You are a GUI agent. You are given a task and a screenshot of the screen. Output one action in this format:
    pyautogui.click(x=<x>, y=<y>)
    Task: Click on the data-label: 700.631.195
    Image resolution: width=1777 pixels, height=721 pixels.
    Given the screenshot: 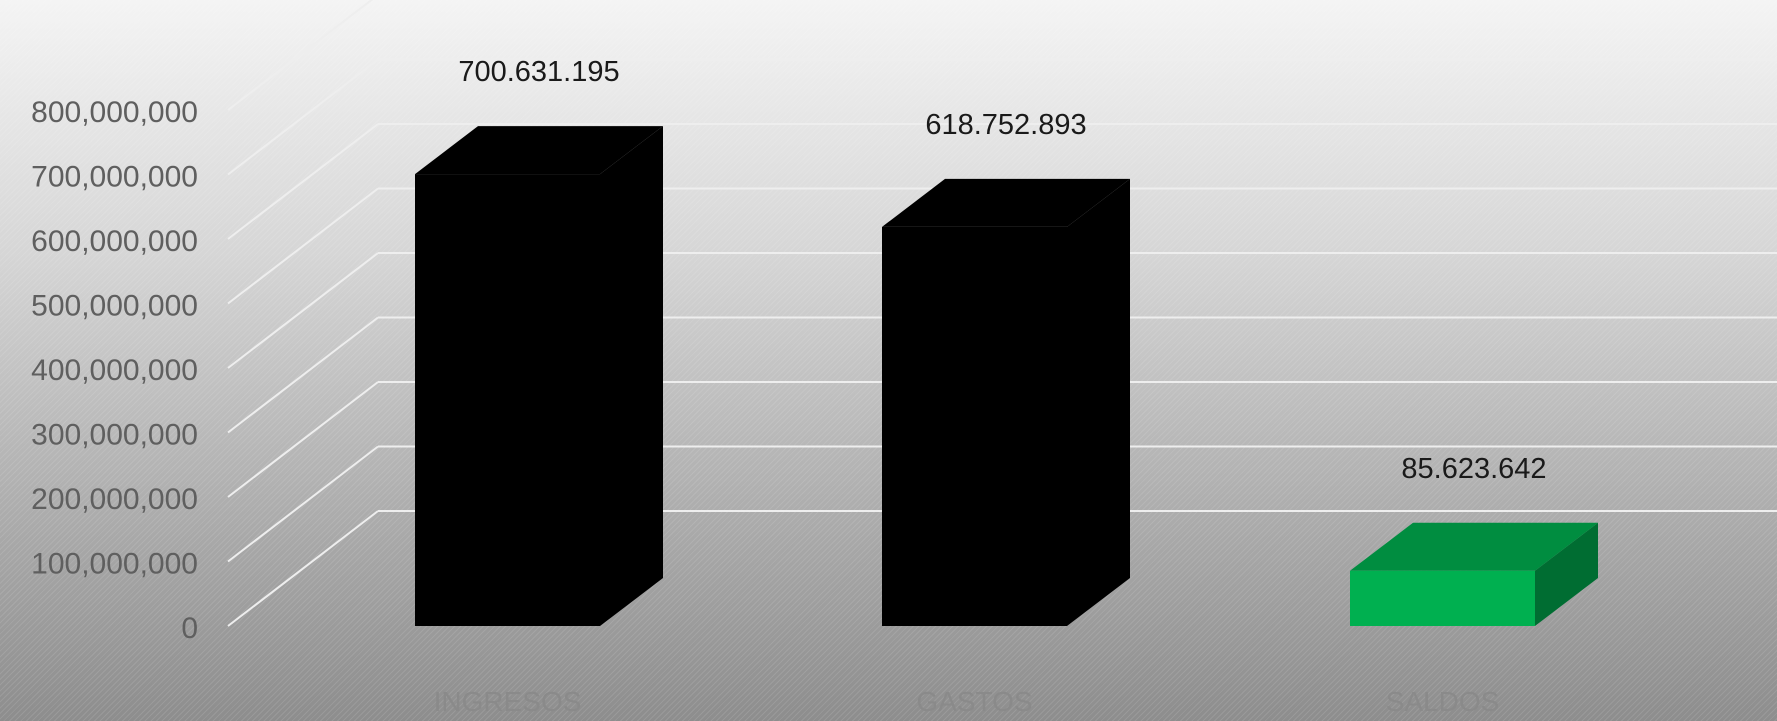 What is the action you would take?
    pyautogui.click(x=538, y=72)
    